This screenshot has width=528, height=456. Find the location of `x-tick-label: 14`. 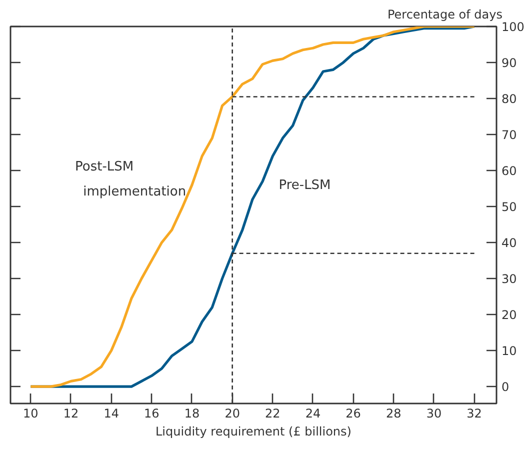

x-tick-label: 14 is located at coordinates (111, 413).